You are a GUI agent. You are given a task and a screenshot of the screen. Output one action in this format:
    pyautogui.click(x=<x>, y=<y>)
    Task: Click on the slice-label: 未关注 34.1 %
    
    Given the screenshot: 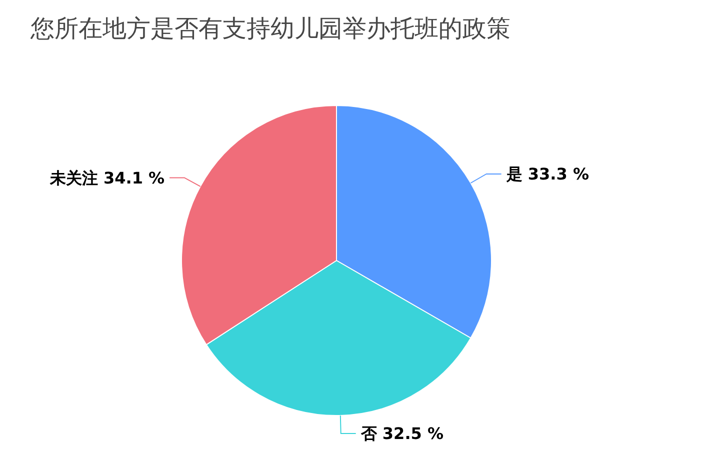 What is the action you would take?
    pyautogui.click(x=106, y=178)
    